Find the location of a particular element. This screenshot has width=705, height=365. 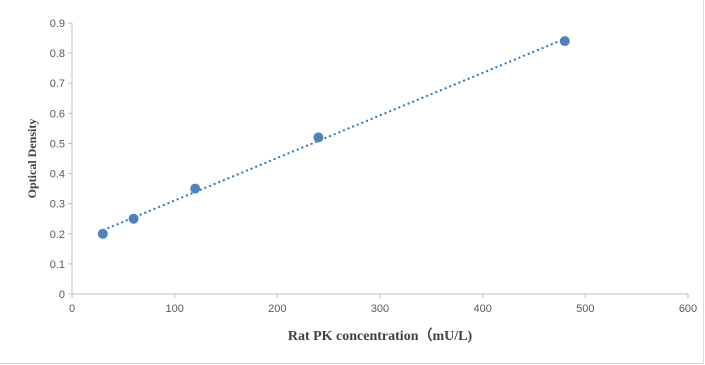

y-tick-label: 0.8 is located at coordinates (57, 54).